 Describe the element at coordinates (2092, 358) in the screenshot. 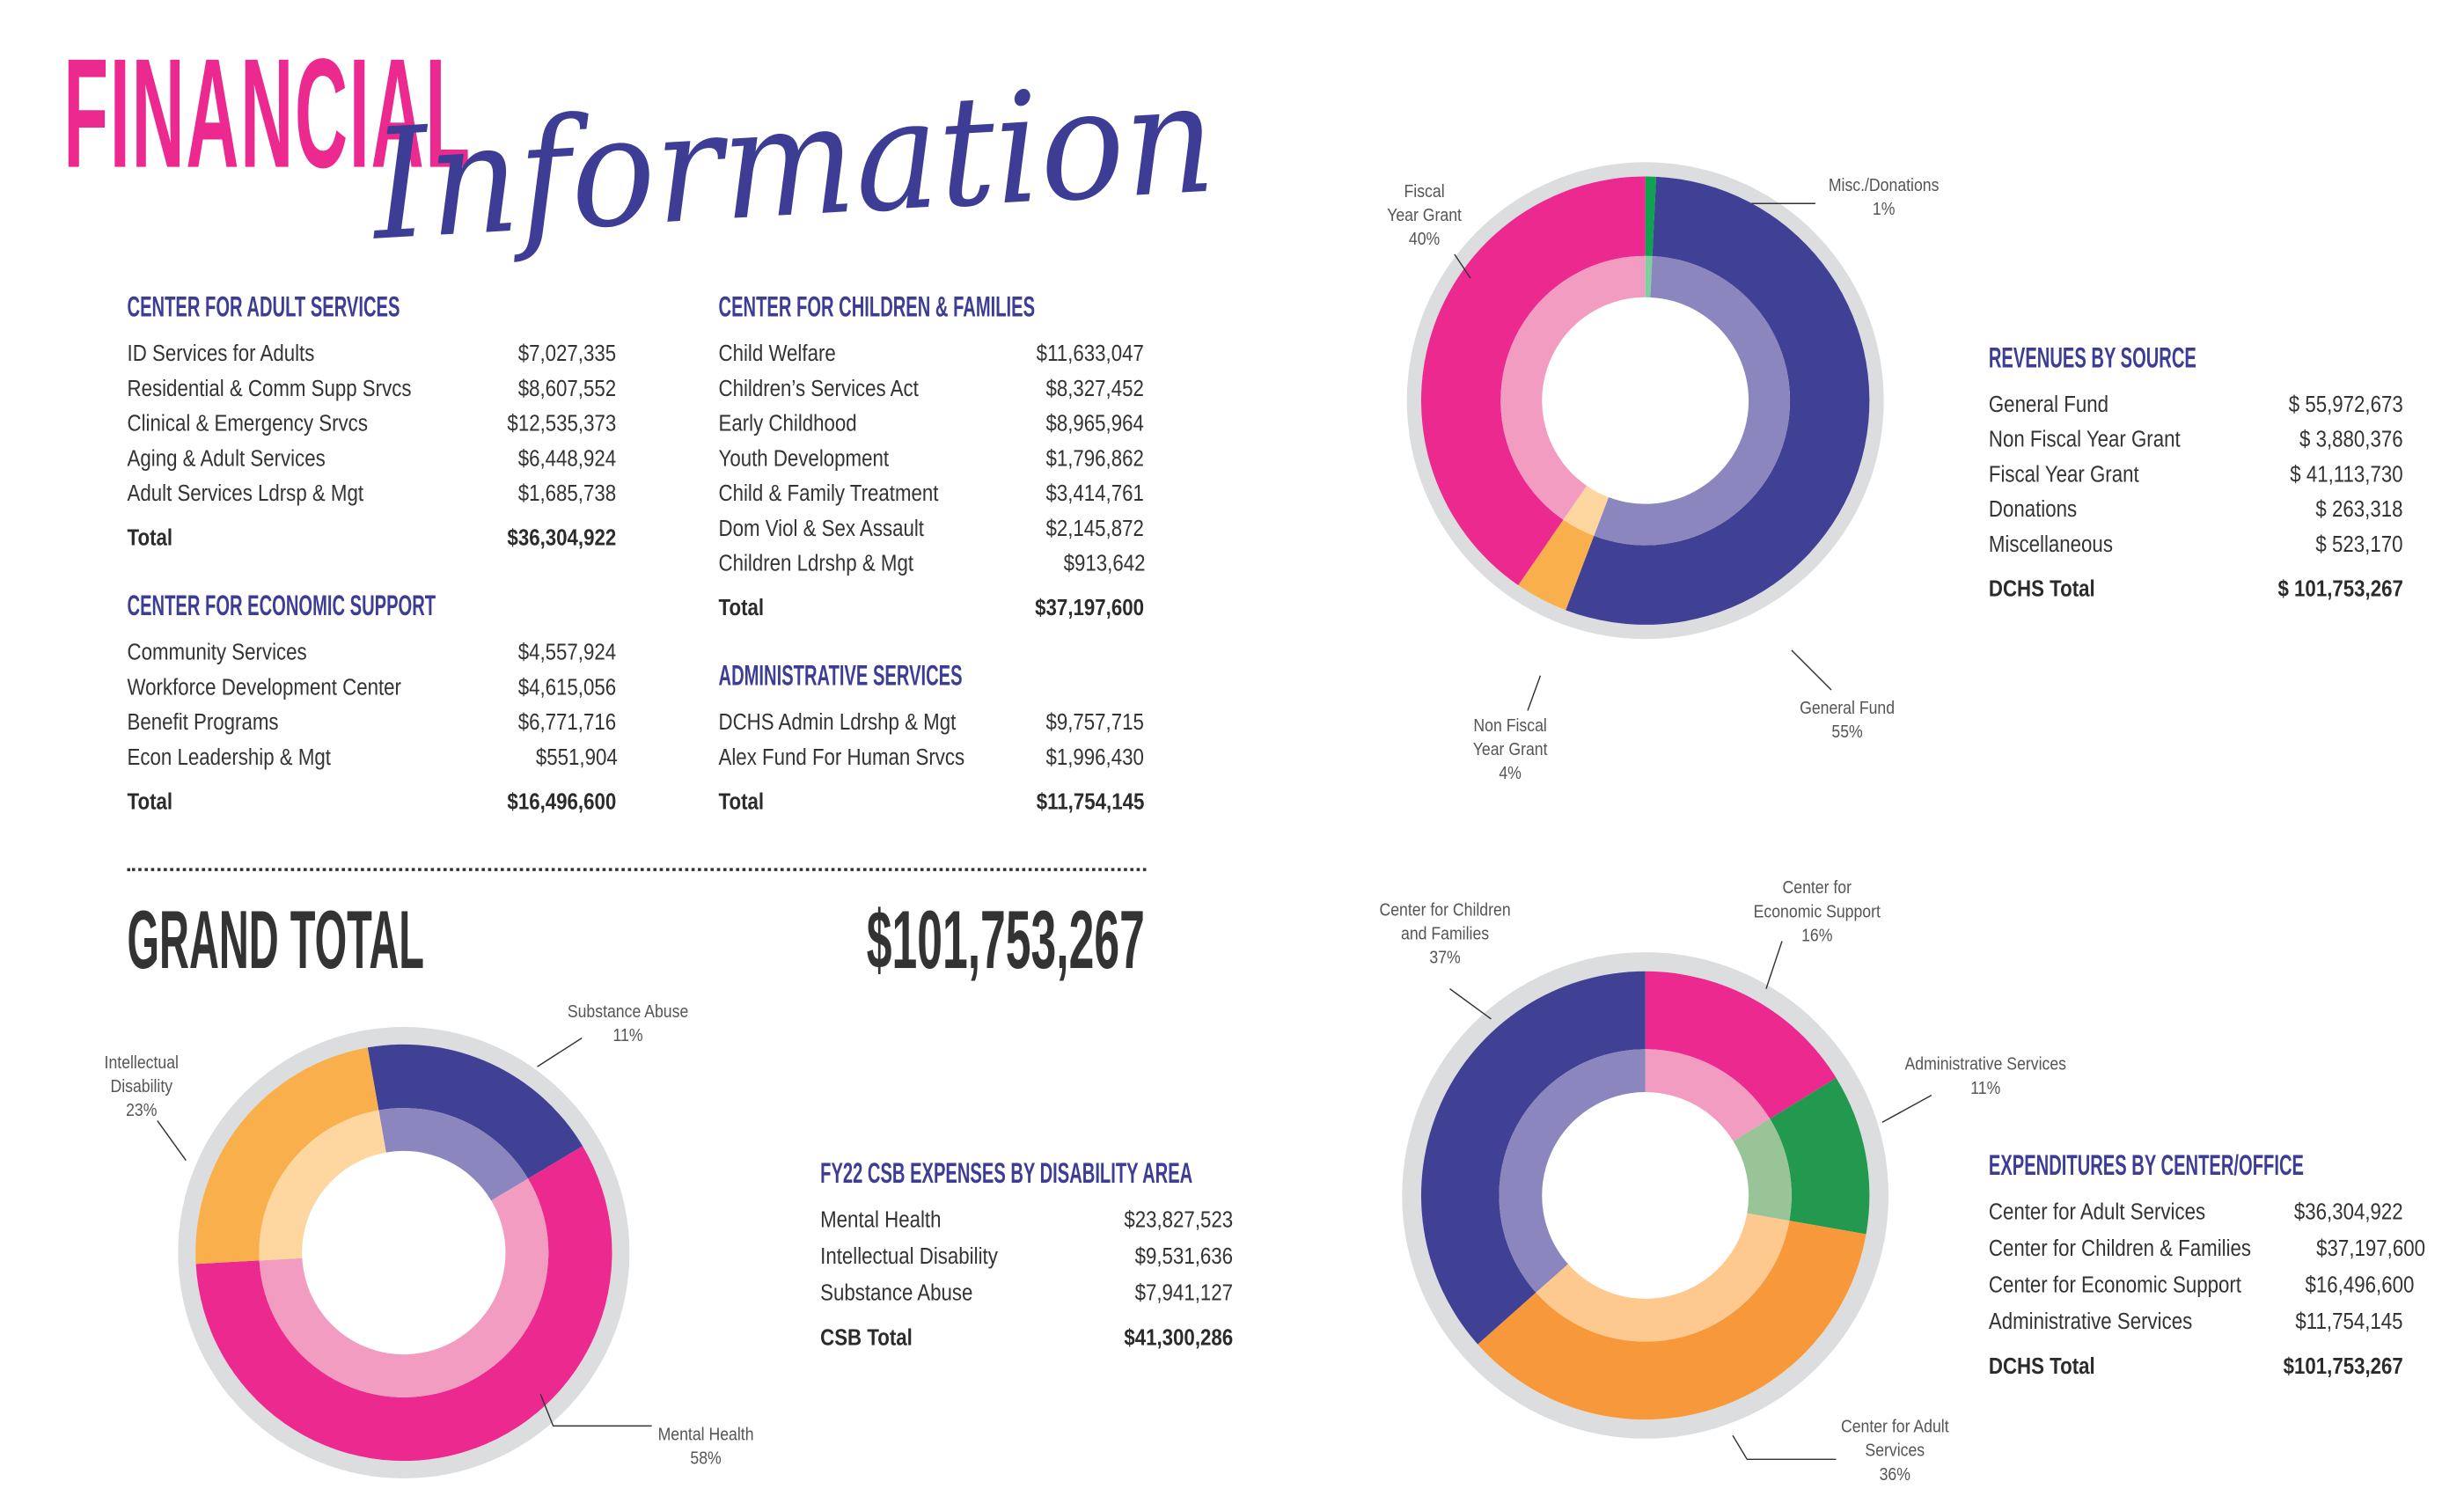

I see `section-heading-text: REVENUES BY SOURCE` at that location.